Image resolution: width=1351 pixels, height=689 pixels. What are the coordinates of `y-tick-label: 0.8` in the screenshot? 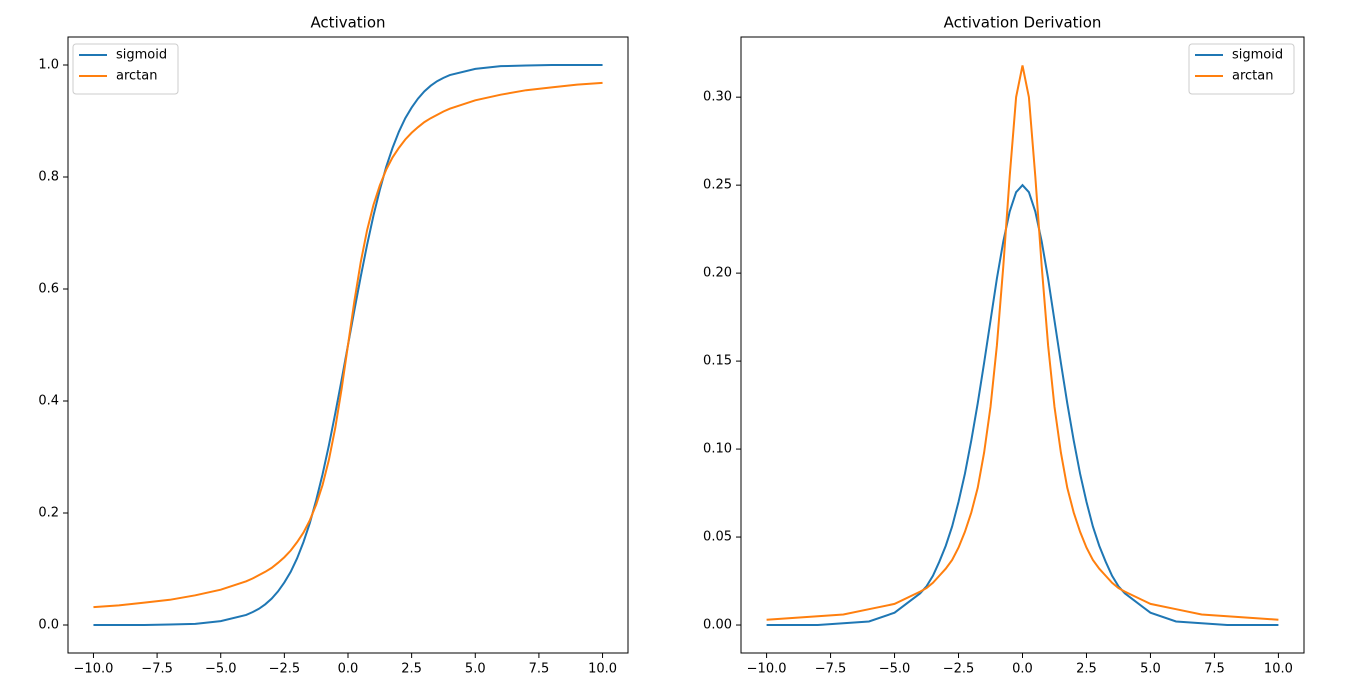 It's located at (48, 177).